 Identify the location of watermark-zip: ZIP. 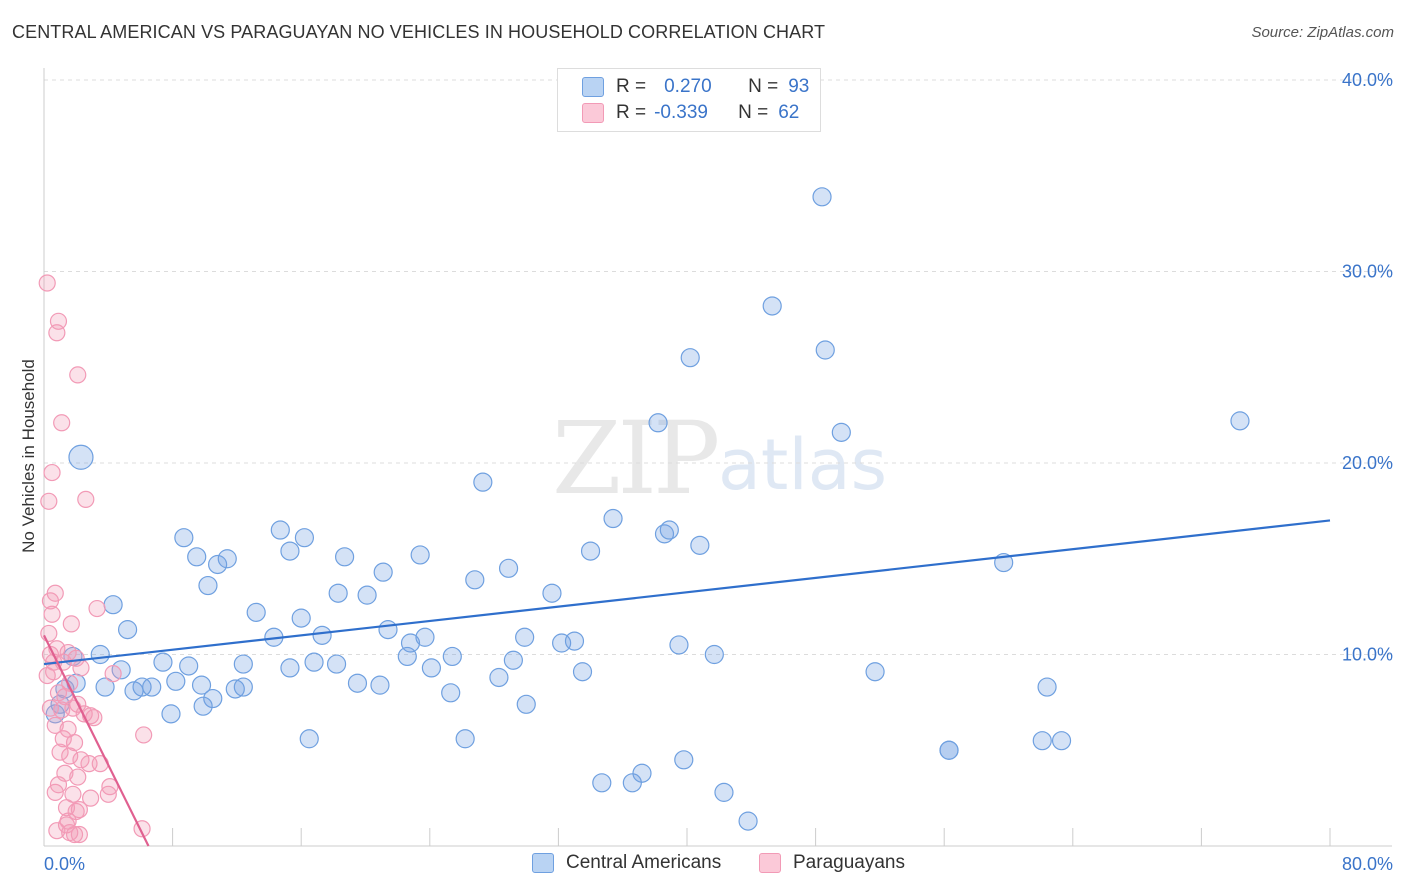
(636, 458).